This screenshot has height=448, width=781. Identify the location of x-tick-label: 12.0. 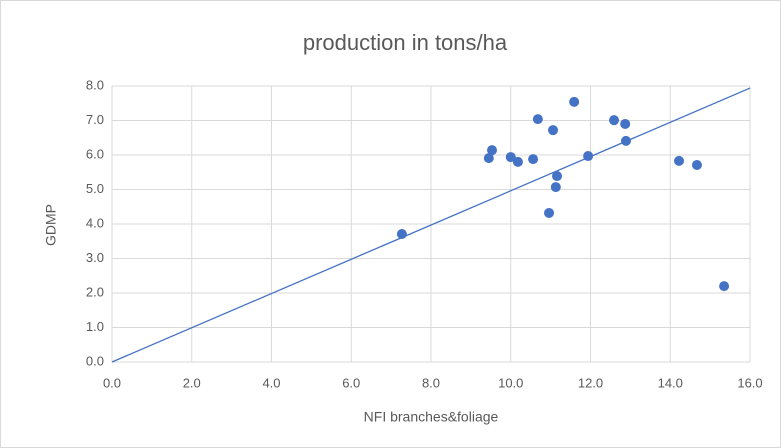
(590, 382).